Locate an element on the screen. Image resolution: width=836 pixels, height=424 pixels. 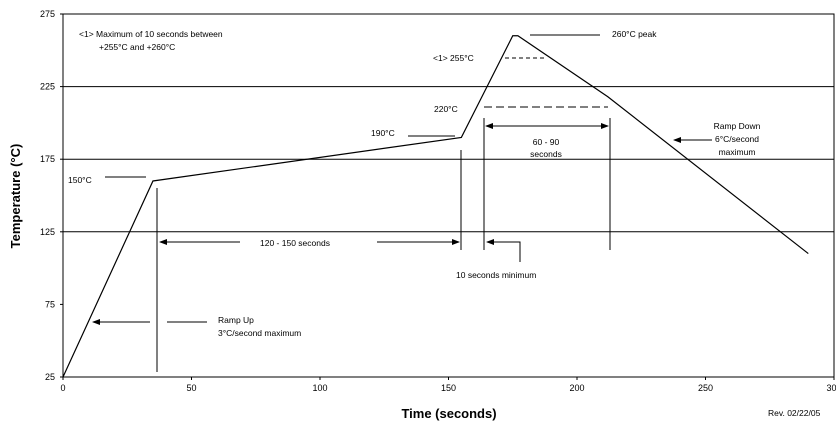
x-tick-label-100: 100 is located at coordinates (319, 388).